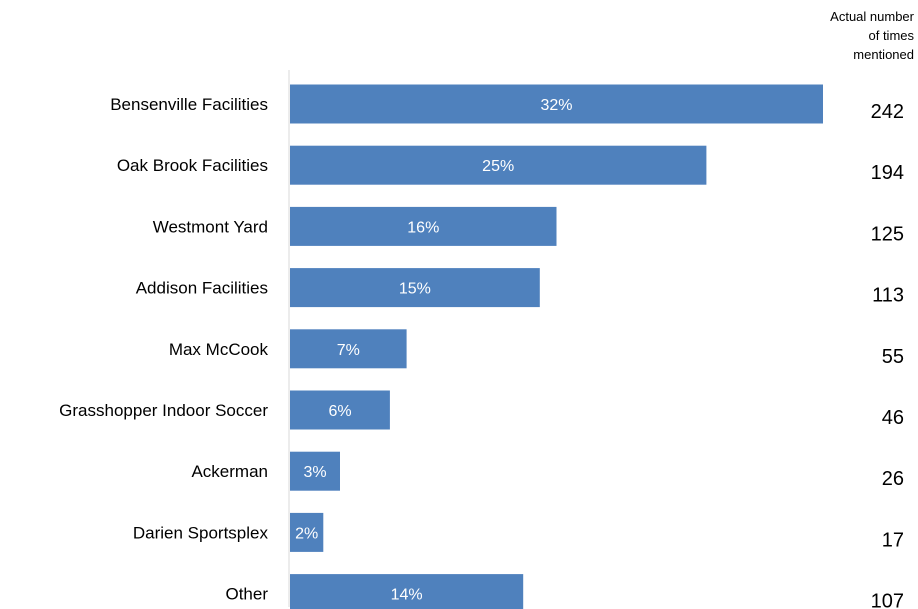 Image resolution: width=918 pixels, height=609 pixels. What do you see at coordinates (887, 234) in the screenshot?
I see `count-label: 125` at bounding box center [887, 234].